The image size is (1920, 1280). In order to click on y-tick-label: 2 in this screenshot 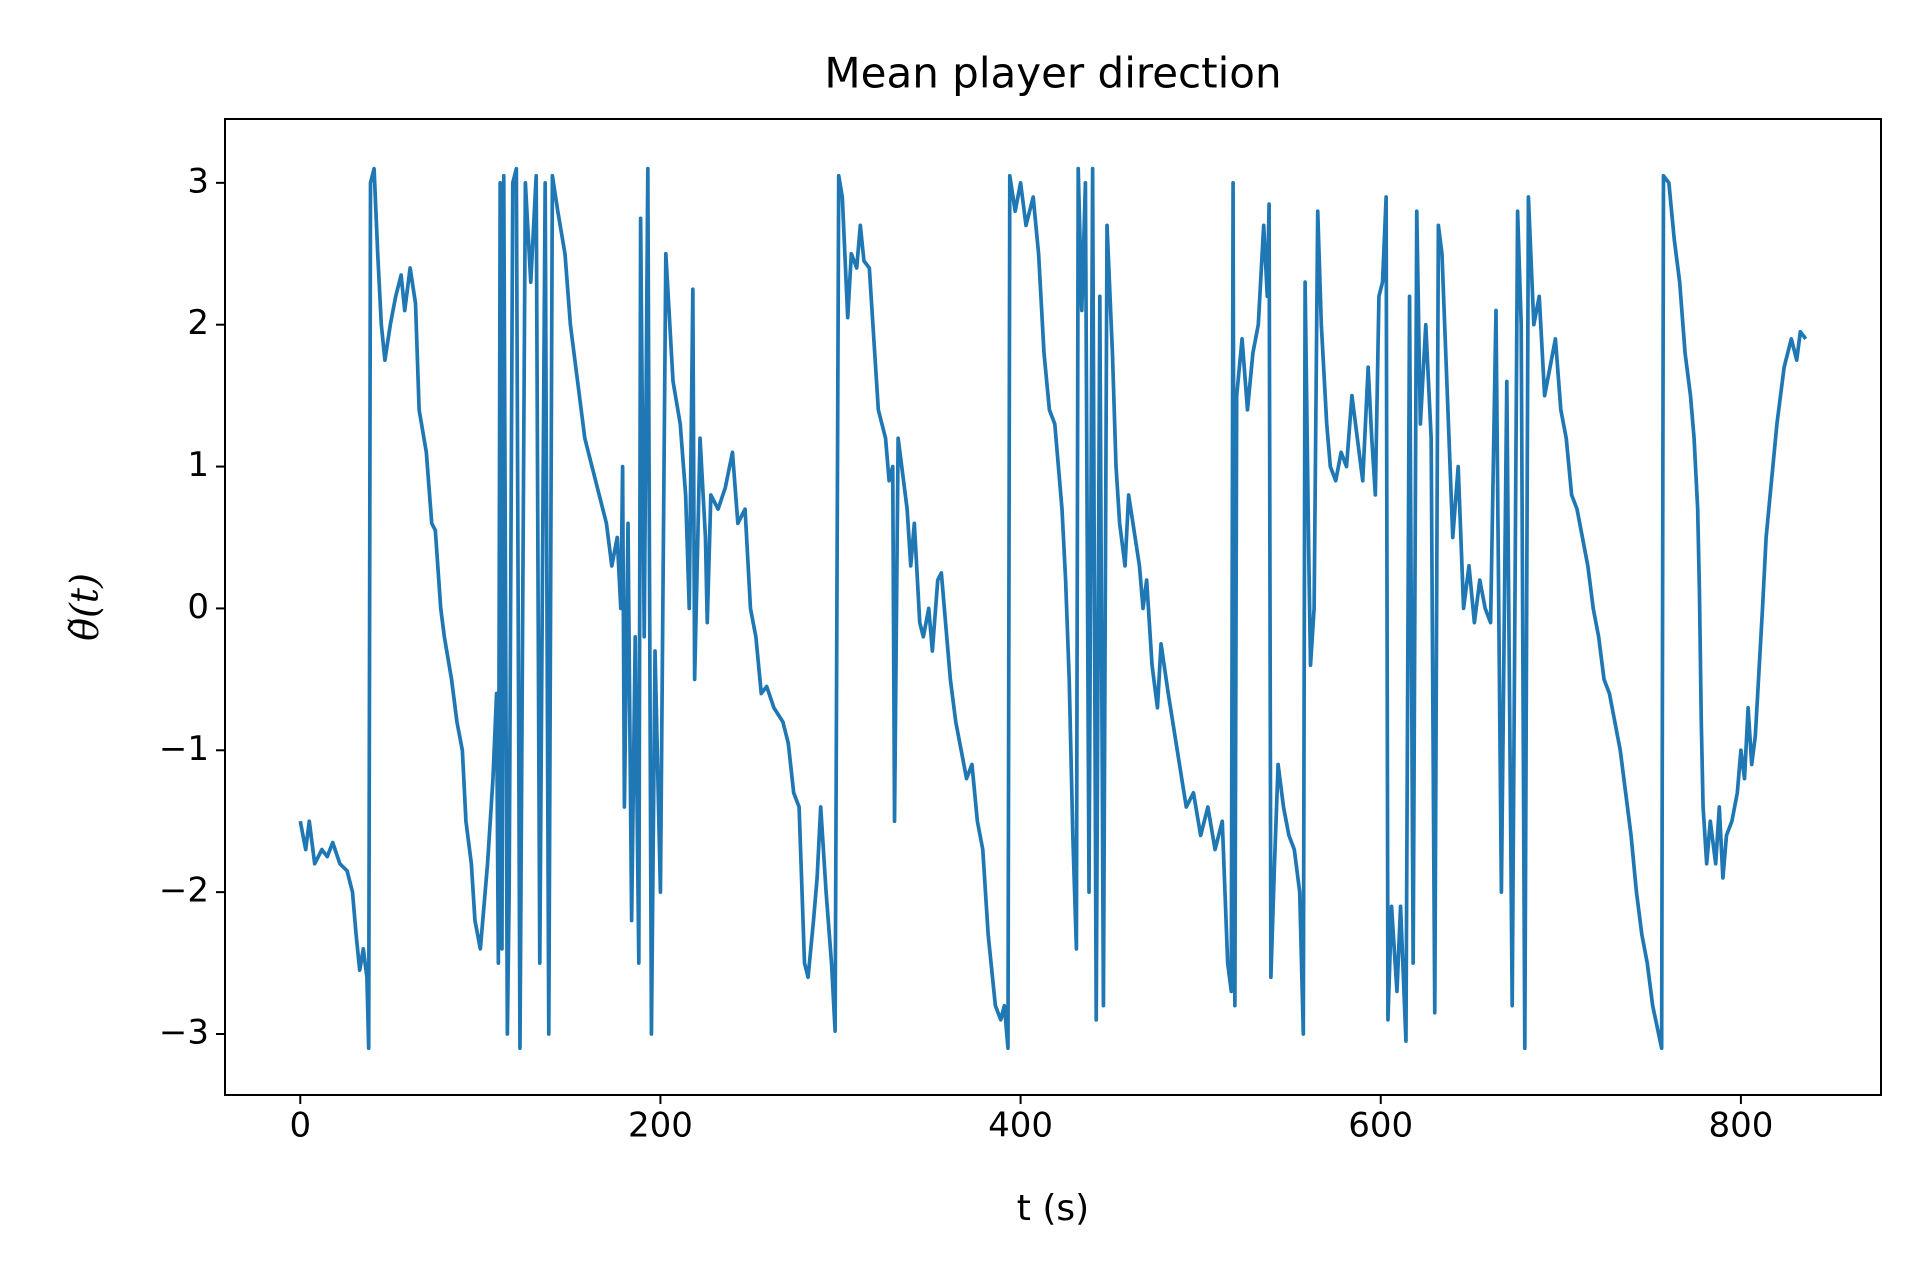, I will do `click(198, 323)`.